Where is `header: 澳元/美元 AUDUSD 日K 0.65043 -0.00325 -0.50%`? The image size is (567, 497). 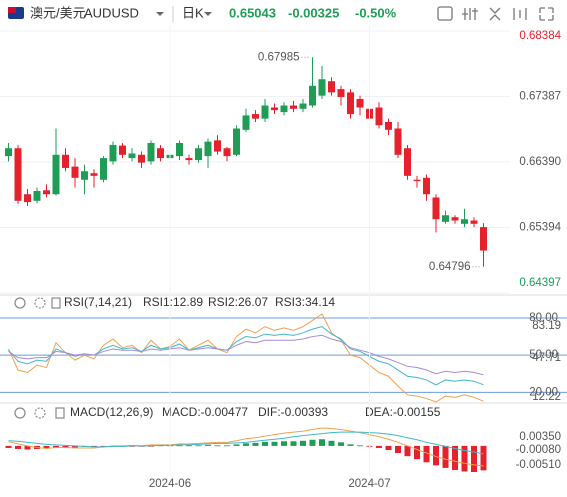 header: 澳元/美元 AUDUSD 日K 0.65043 -0.00325 -0.50% is located at coordinates (281, 13).